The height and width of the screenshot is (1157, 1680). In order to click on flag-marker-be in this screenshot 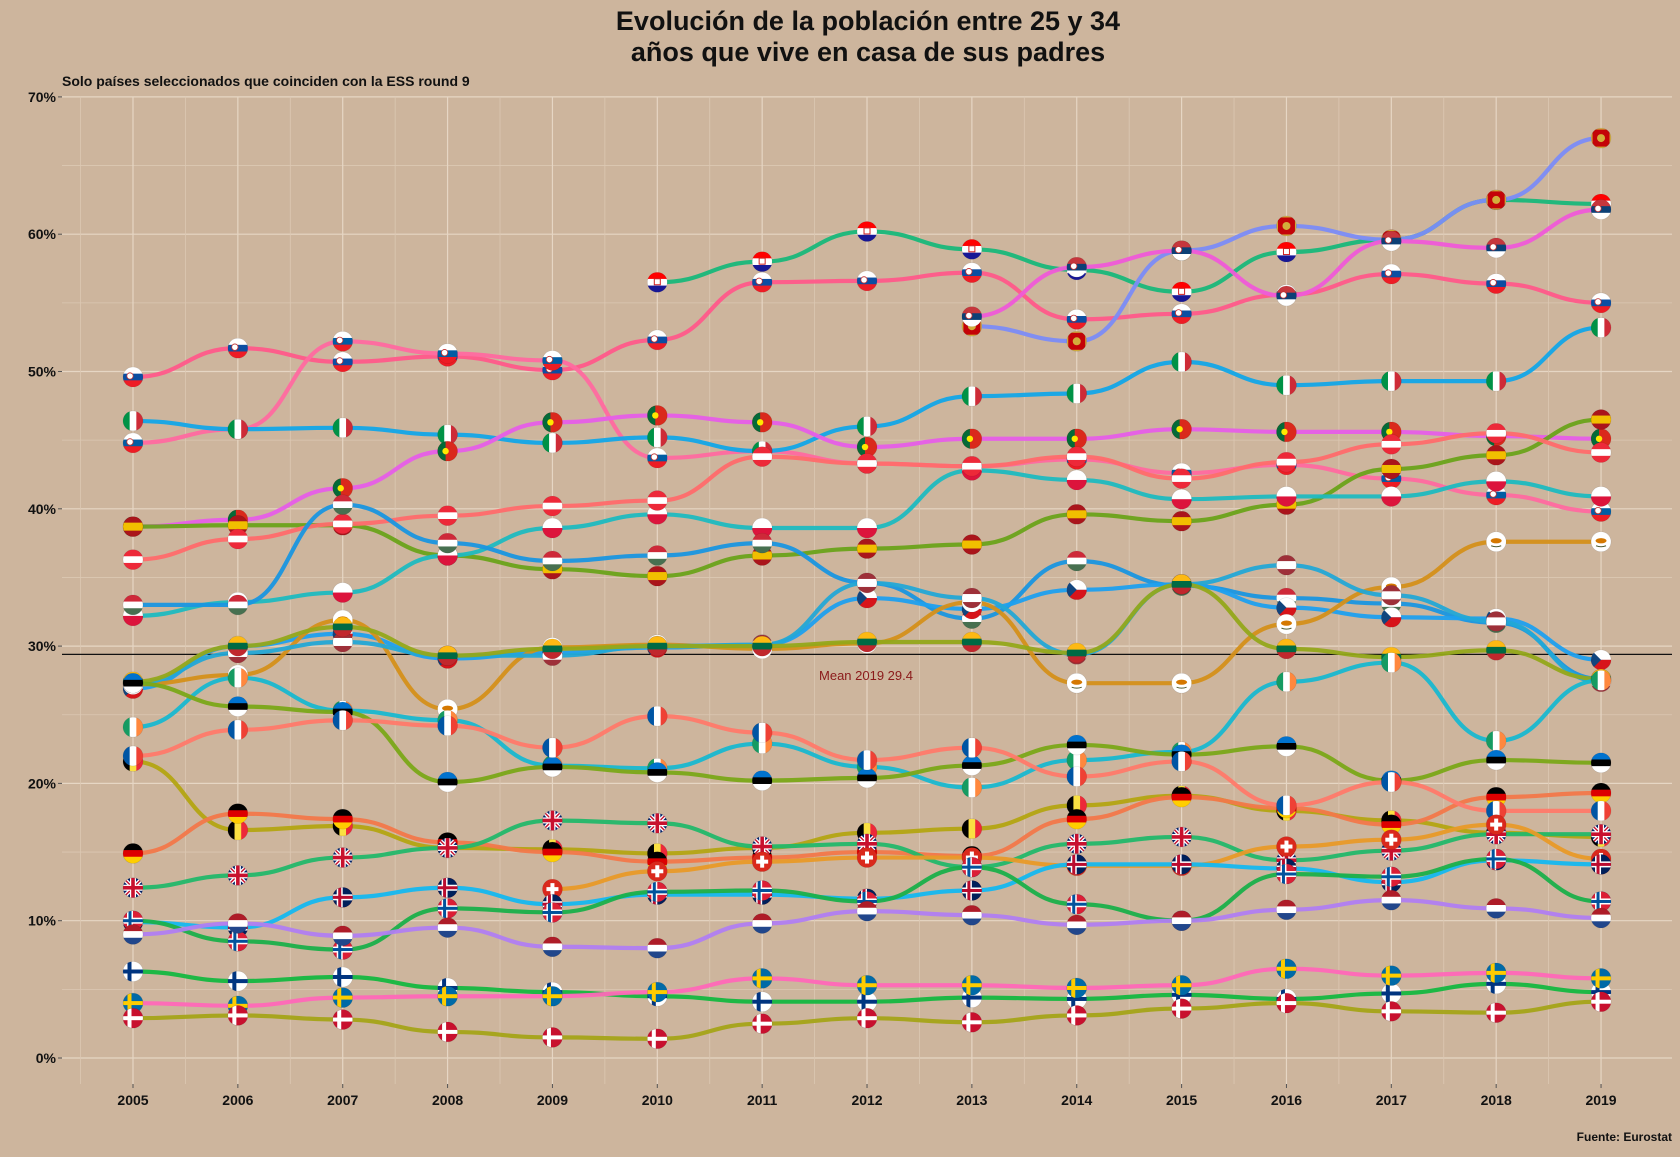, I will do `click(972, 829)`.